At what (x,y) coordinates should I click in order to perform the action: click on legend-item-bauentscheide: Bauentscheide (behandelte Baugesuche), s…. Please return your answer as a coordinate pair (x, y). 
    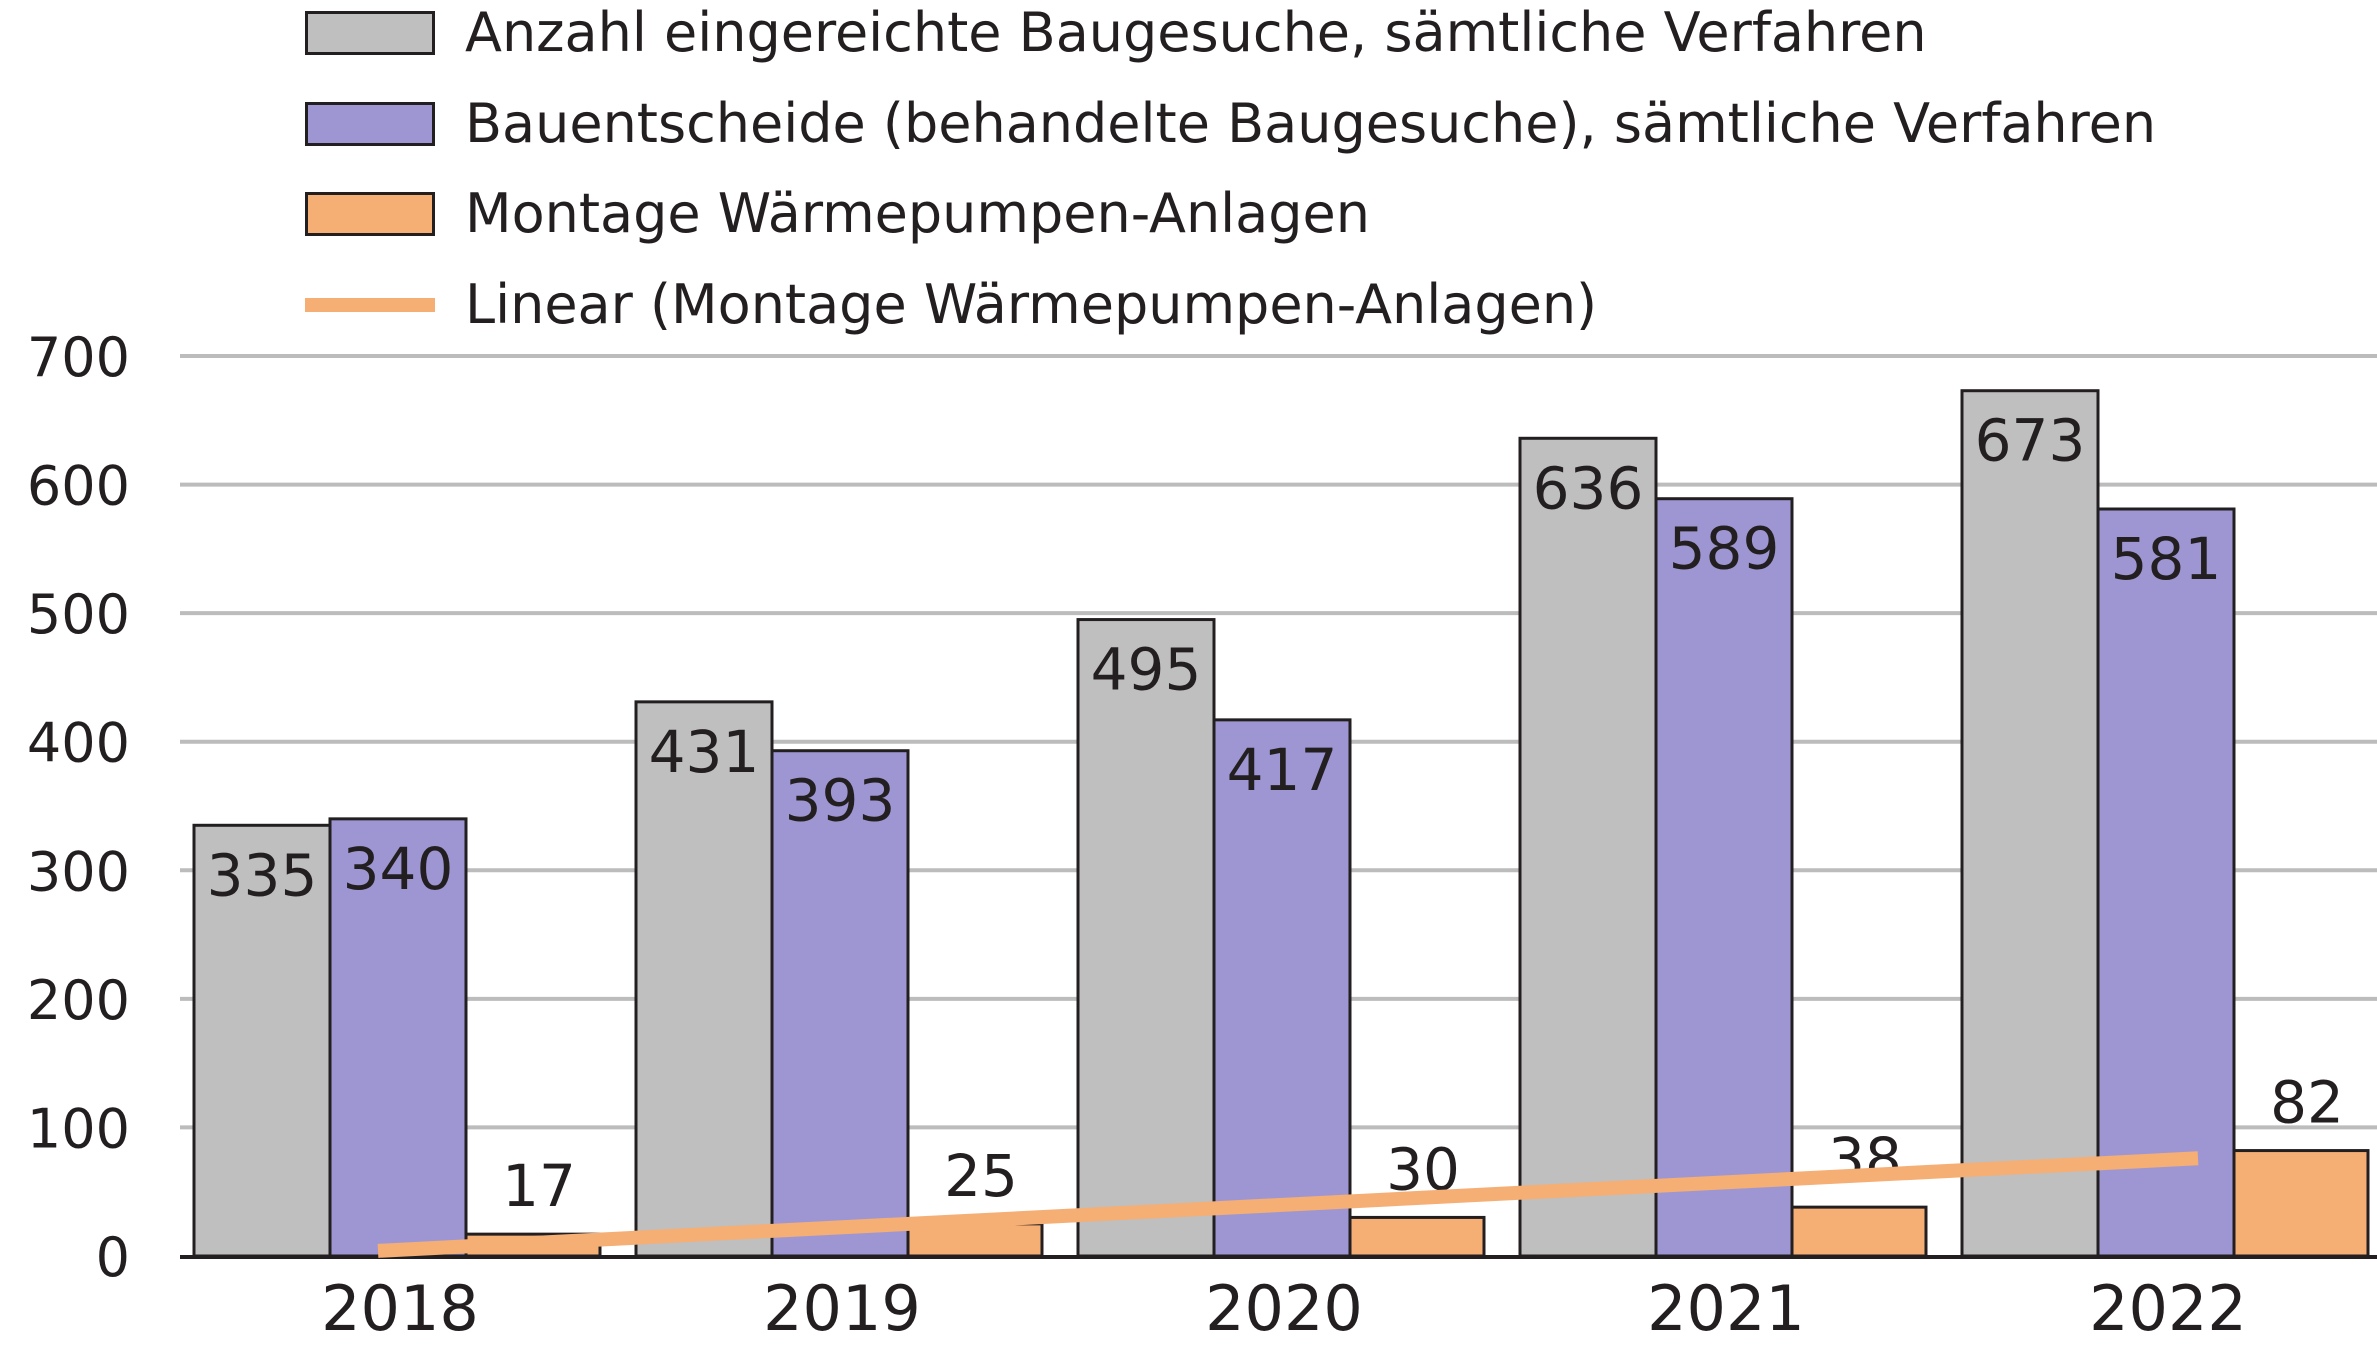
    Looking at the image, I should click on (1230, 124).